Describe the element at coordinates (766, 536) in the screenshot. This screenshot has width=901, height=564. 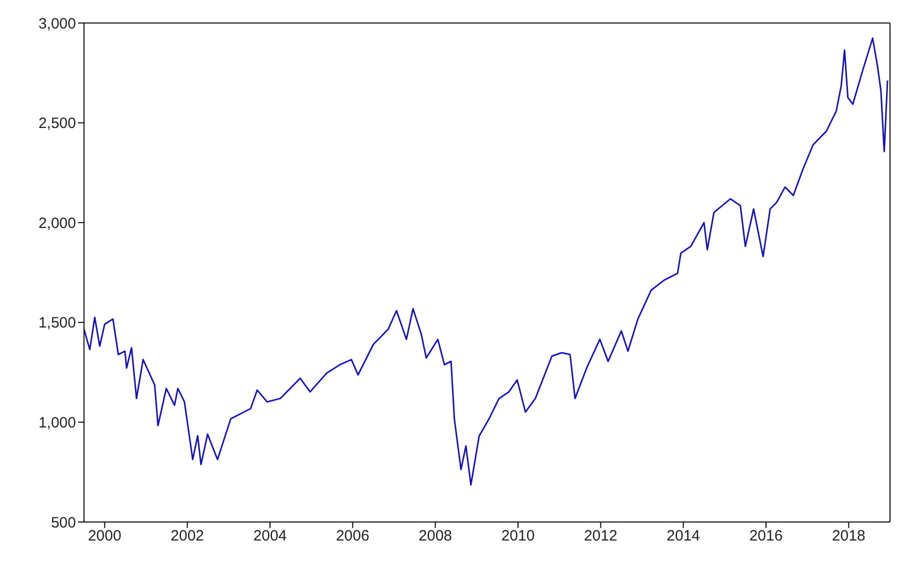
I see `x-tick-label: 2016` at that location.